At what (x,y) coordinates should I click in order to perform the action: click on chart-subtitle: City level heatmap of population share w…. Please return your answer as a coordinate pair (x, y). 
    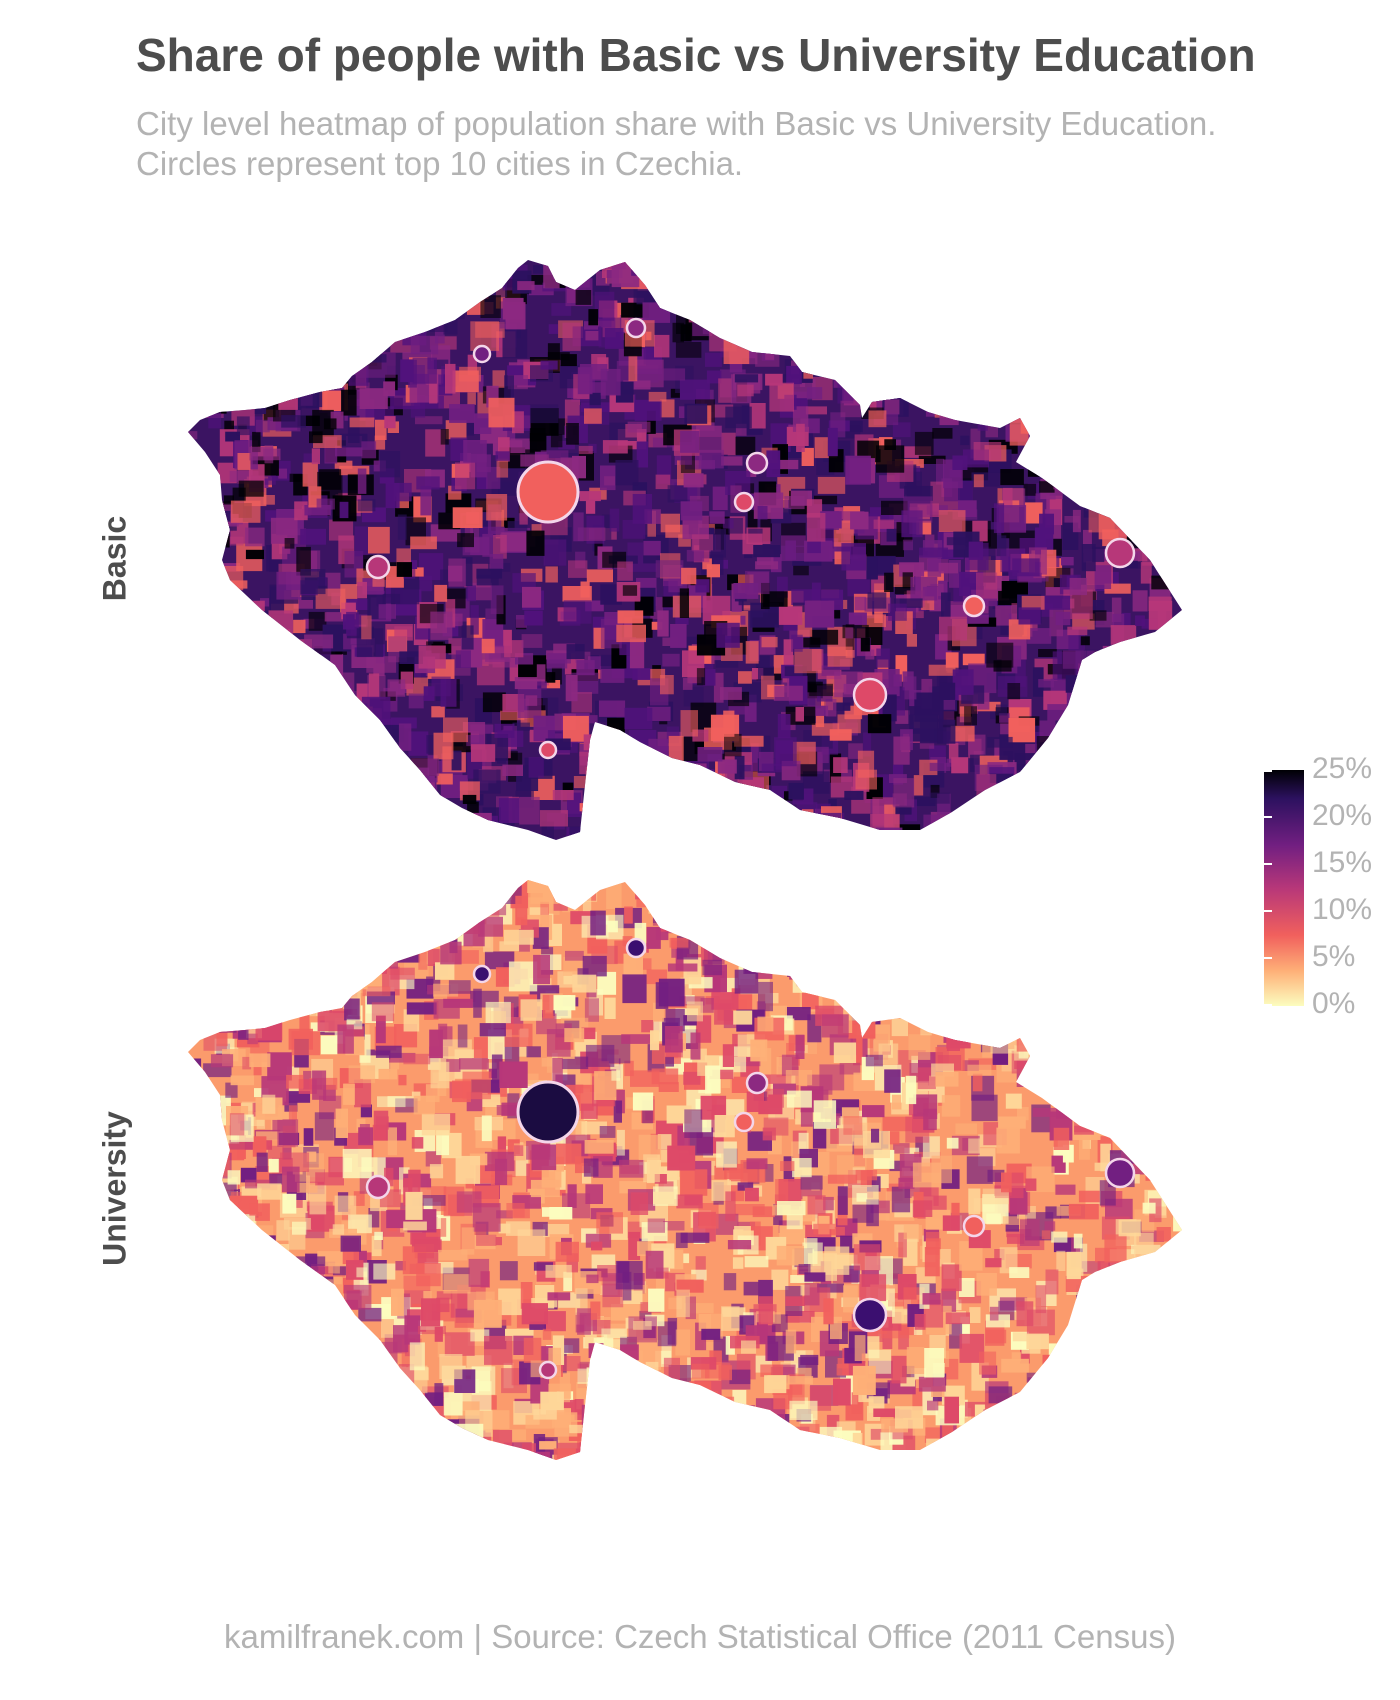
    Looking at the image, I should click on (676, 144).